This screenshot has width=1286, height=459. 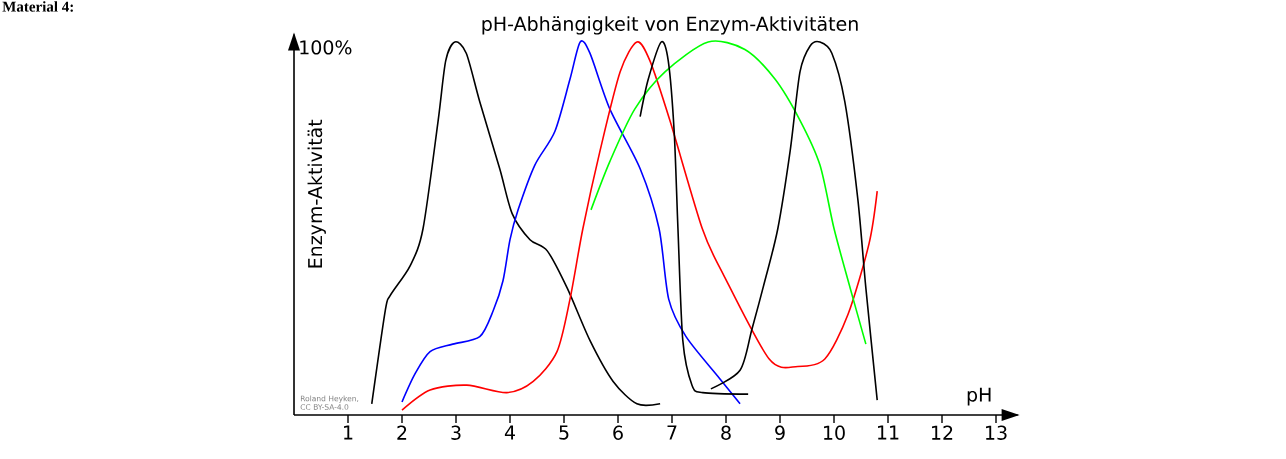 I want to click on x-tick-label: 5, so click(x=564, y=432).